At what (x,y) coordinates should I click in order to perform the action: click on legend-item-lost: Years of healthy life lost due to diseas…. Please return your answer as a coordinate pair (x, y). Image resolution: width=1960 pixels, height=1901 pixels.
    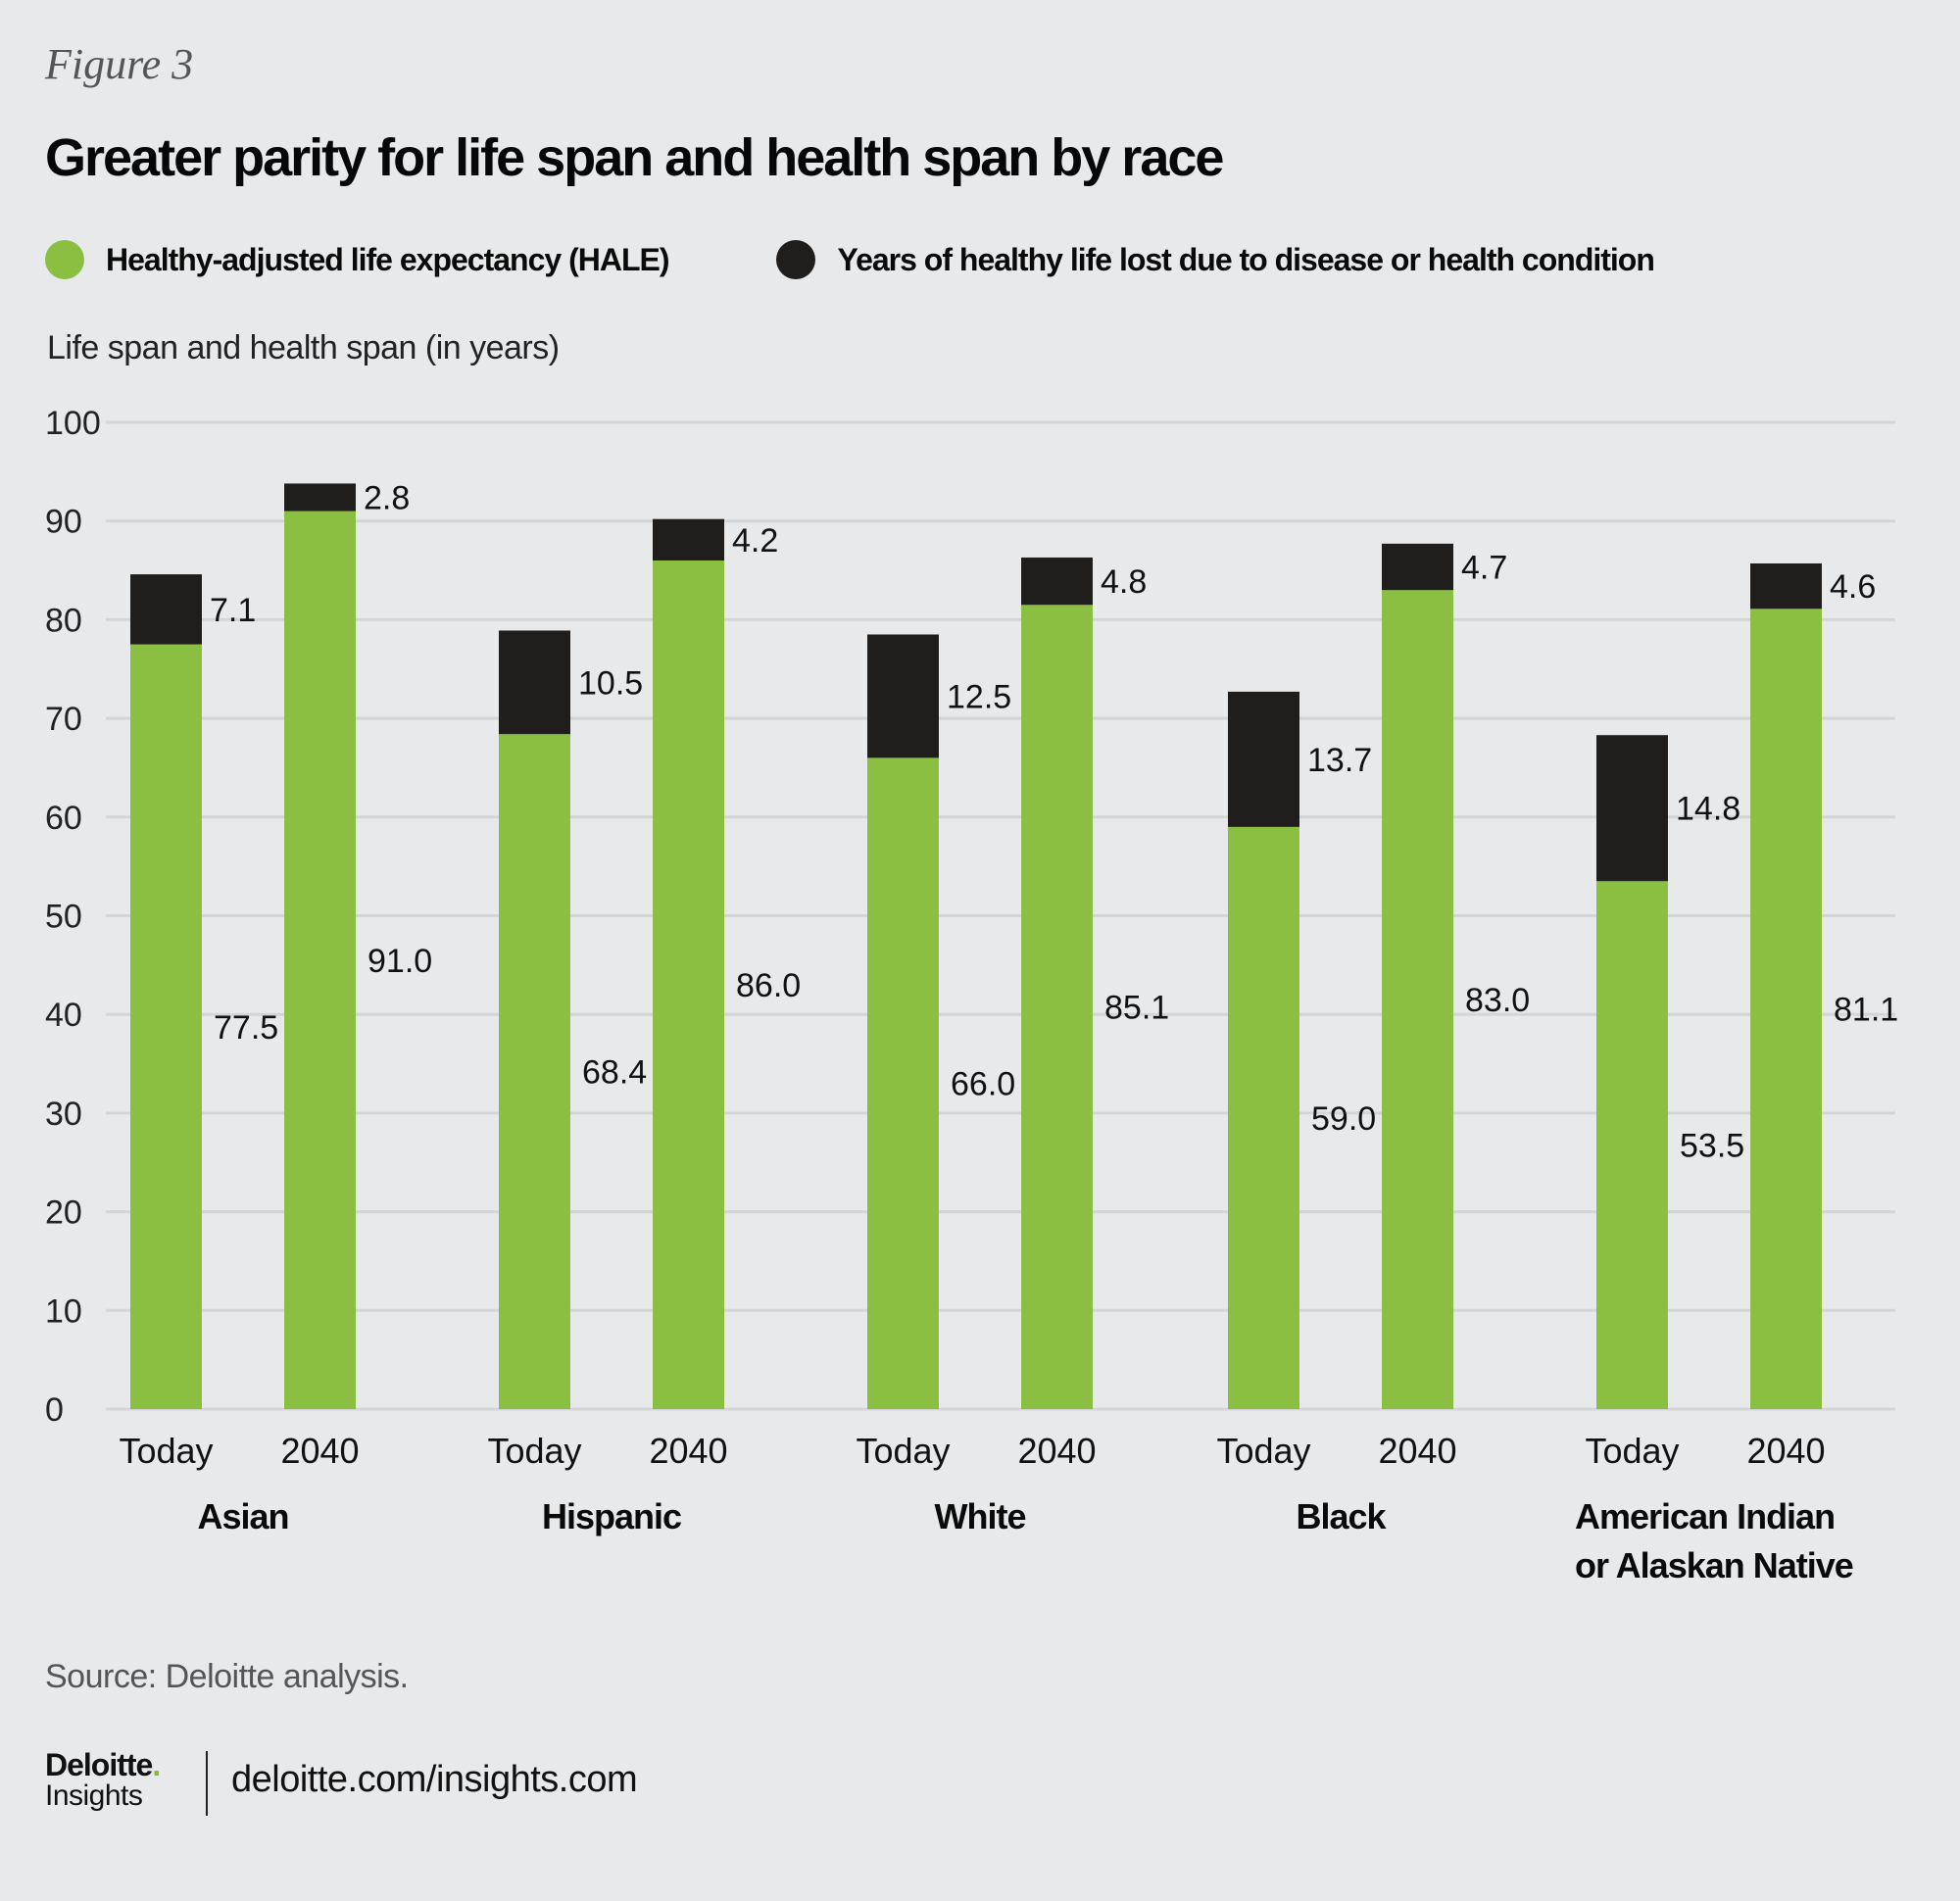
    Looking at the image, I should click on (1215, 259).